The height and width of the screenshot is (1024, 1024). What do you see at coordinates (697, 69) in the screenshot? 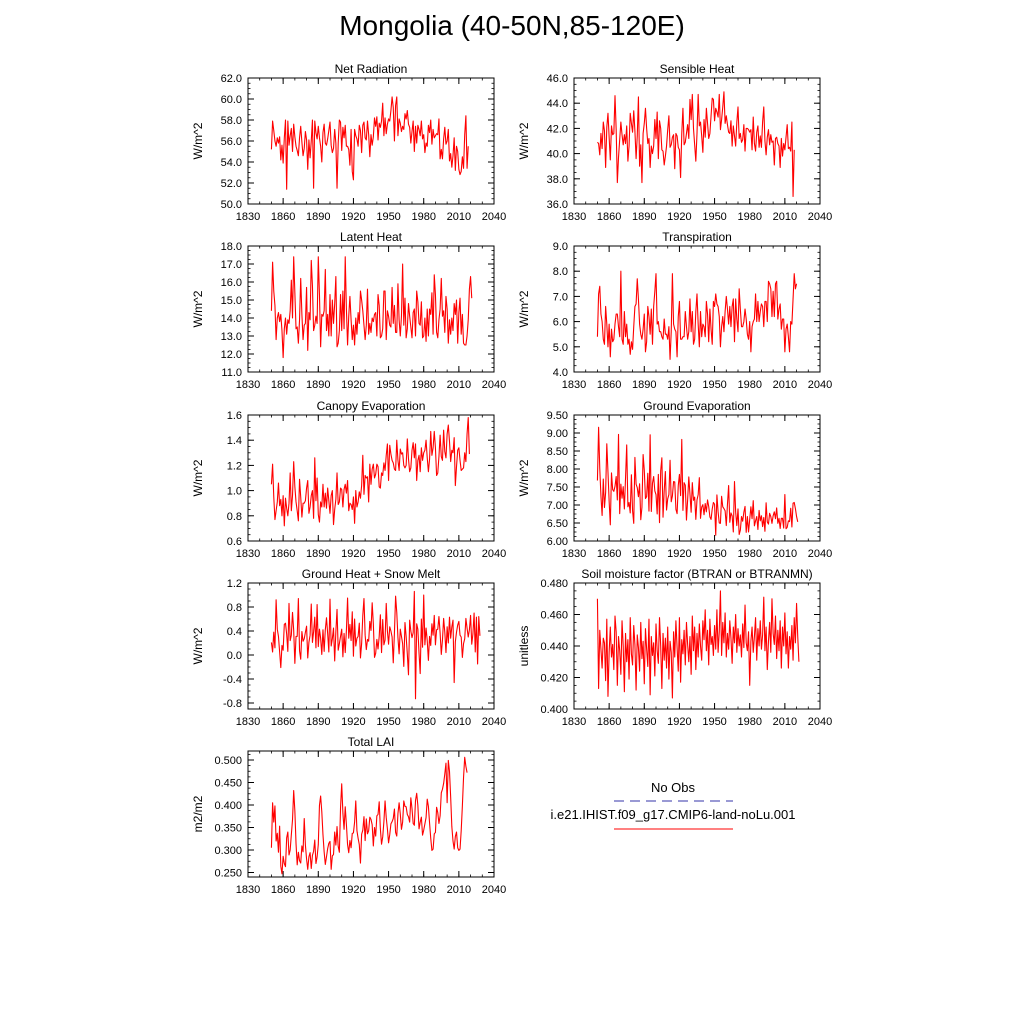
I see `panel-title: Sensible Heat` at bounding box center [697, 69].